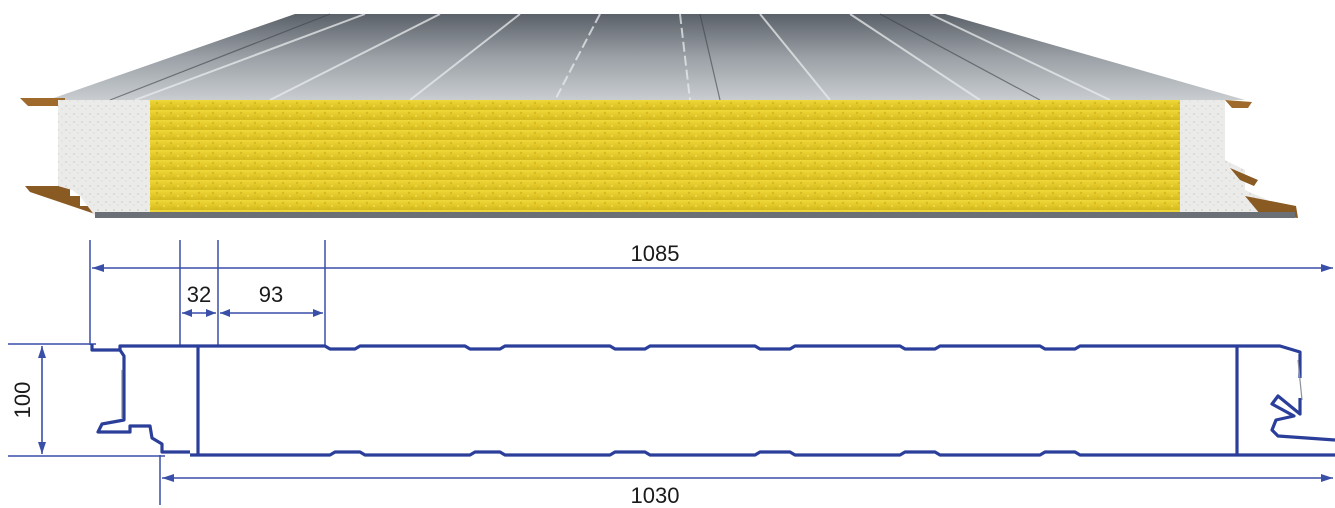  Describe the element at coordinates (655, 495) in the screenshot. I see `dim-covering-width: 1030` at that location.